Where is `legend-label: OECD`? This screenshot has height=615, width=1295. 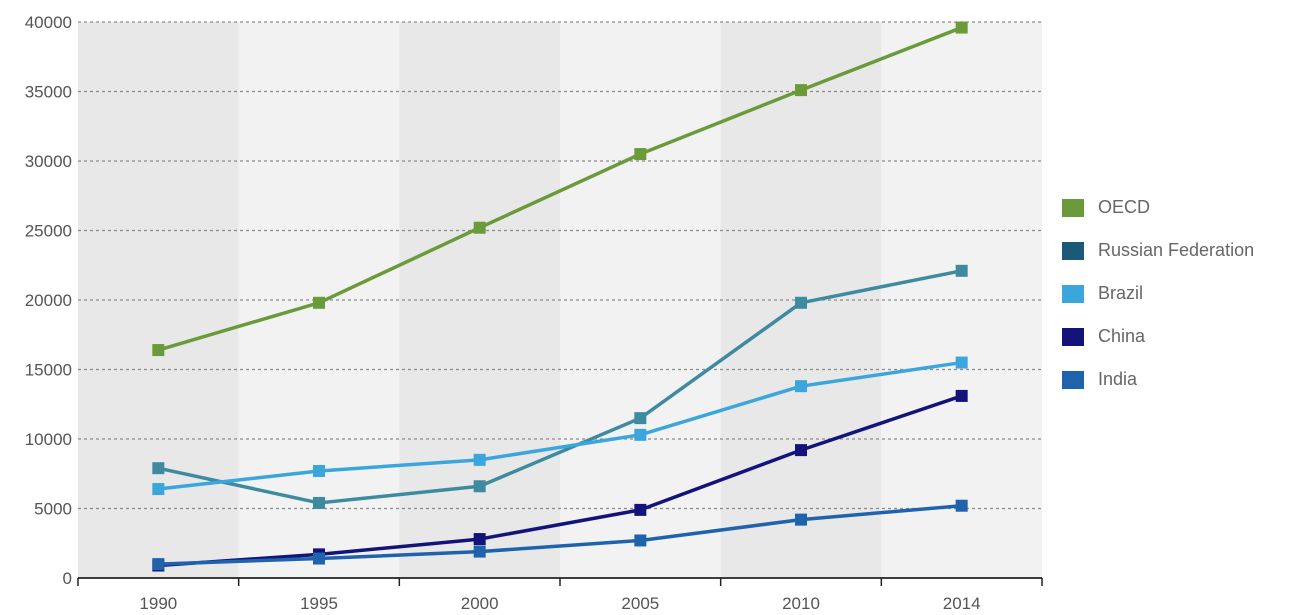
legend-label: OECD is located at coordinates (1124, 207).